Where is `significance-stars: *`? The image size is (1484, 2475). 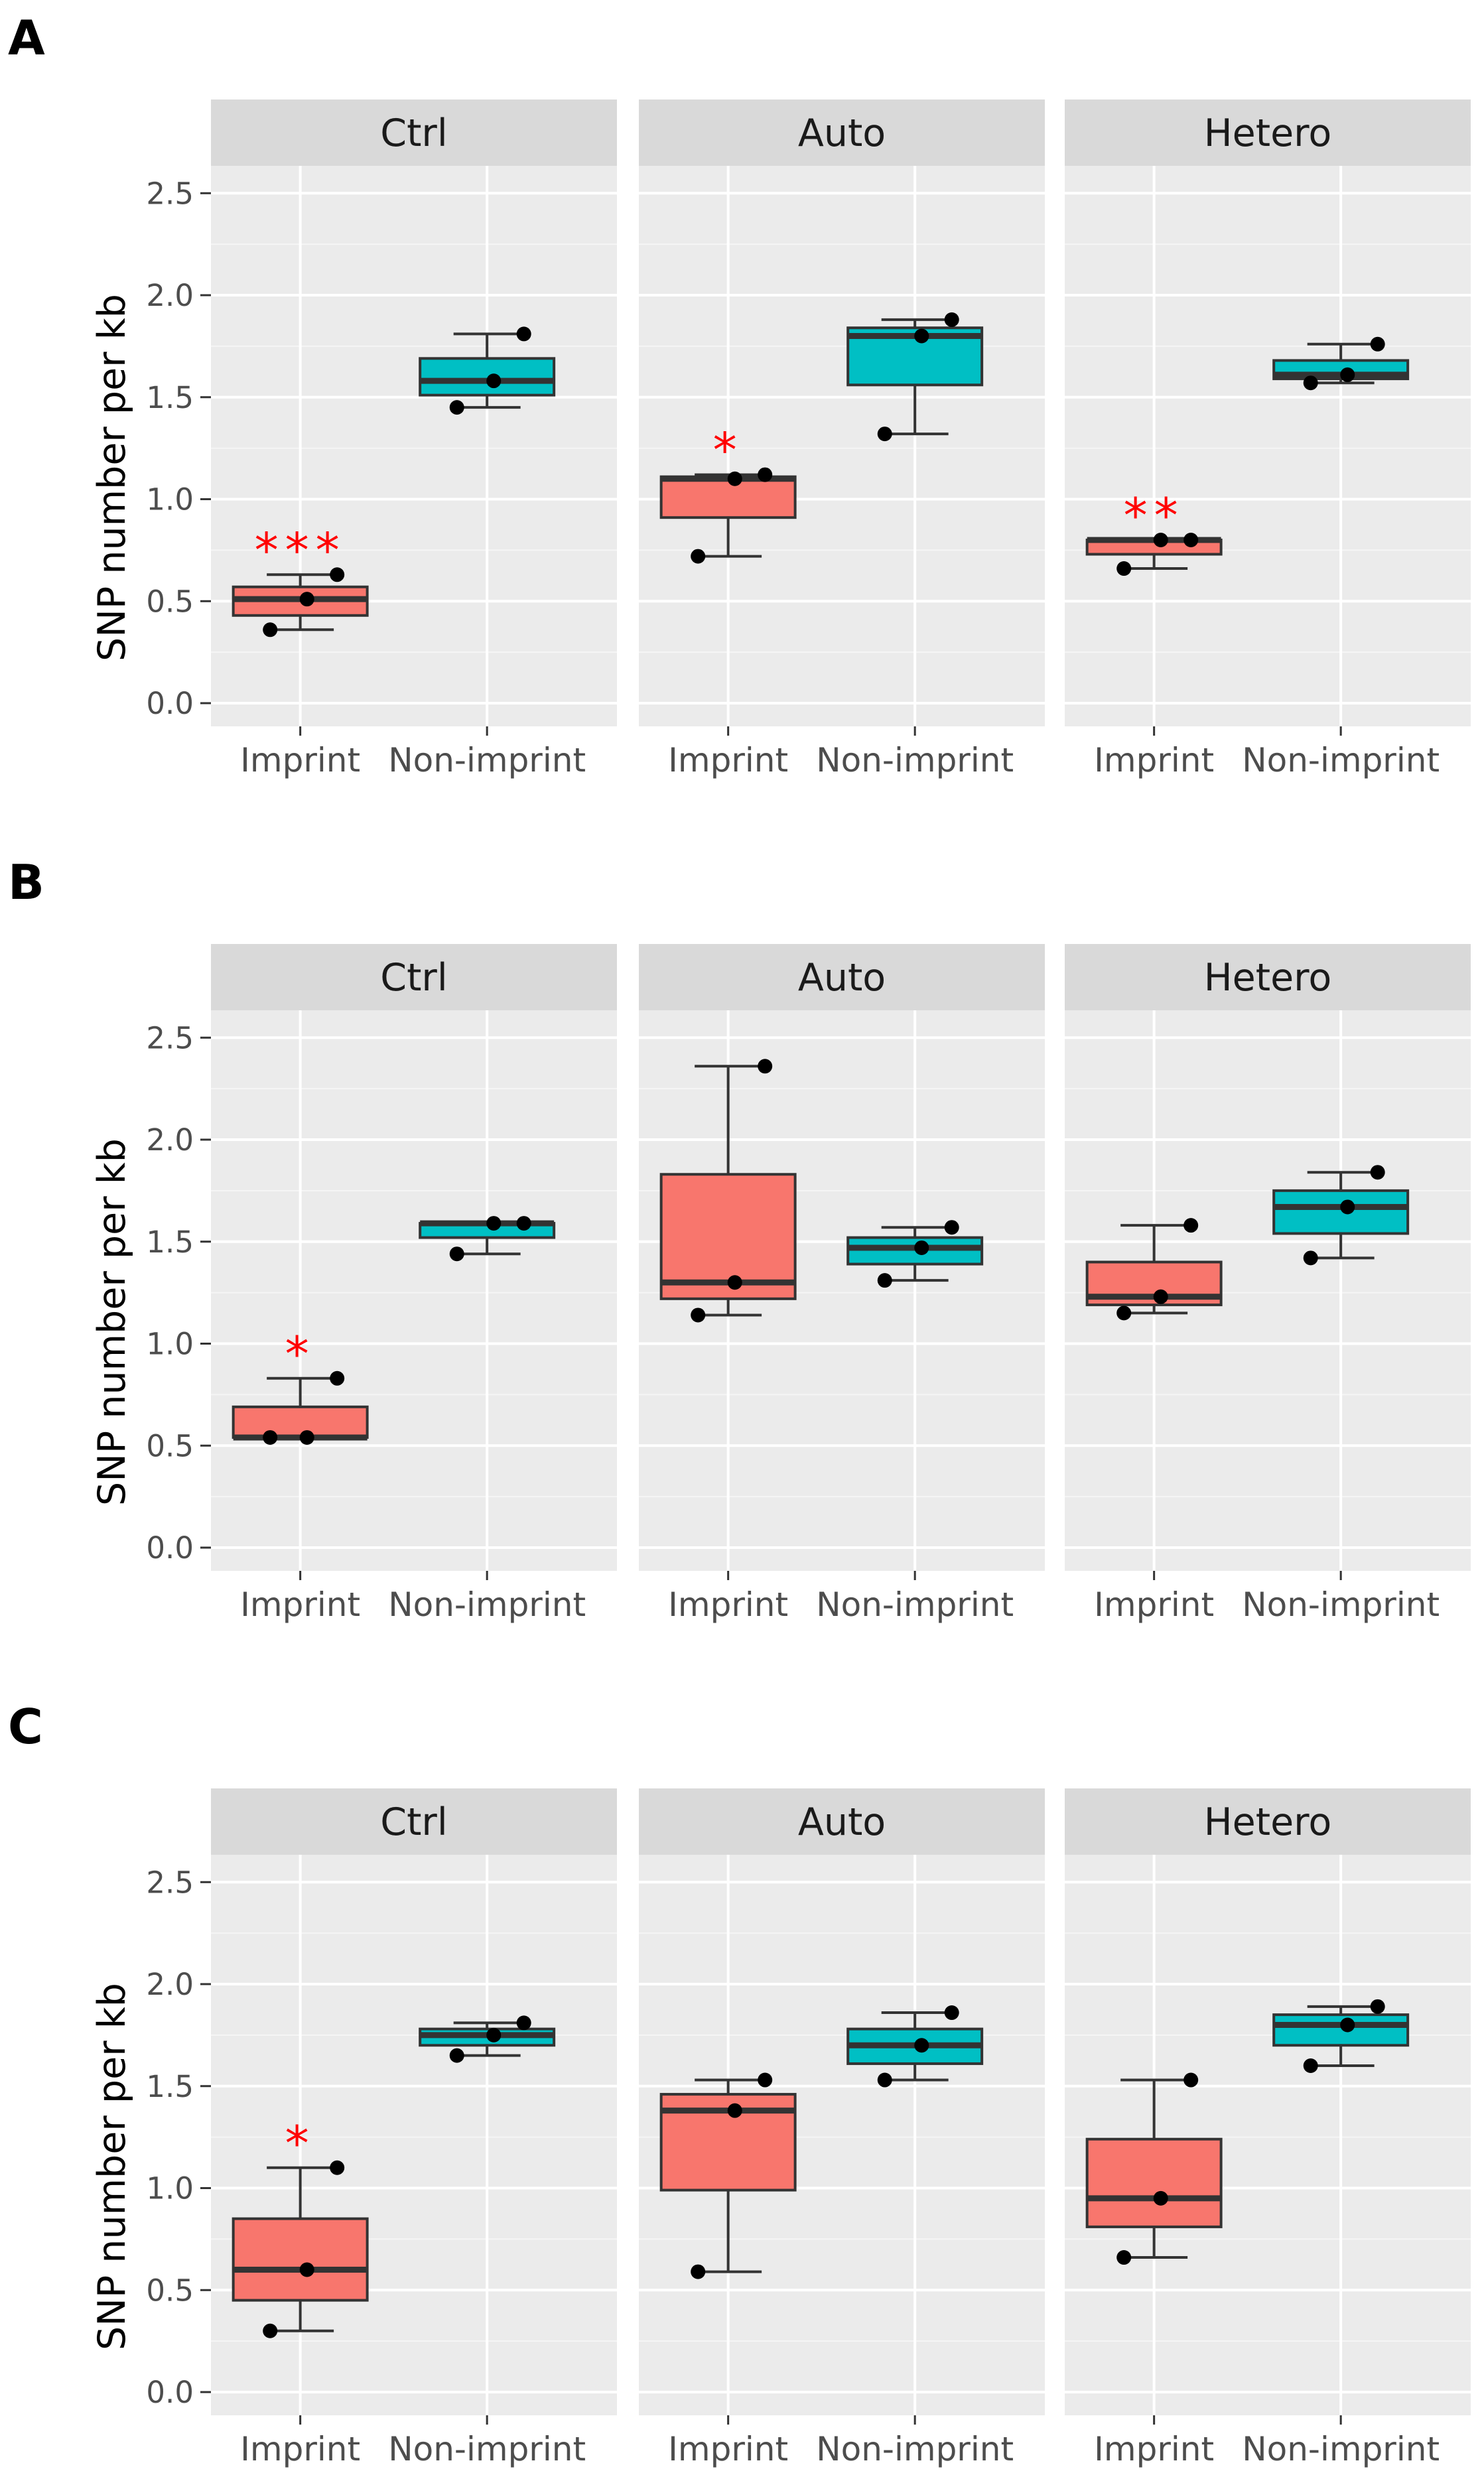 significance-stars: * is located at coordinates (300, 2143).